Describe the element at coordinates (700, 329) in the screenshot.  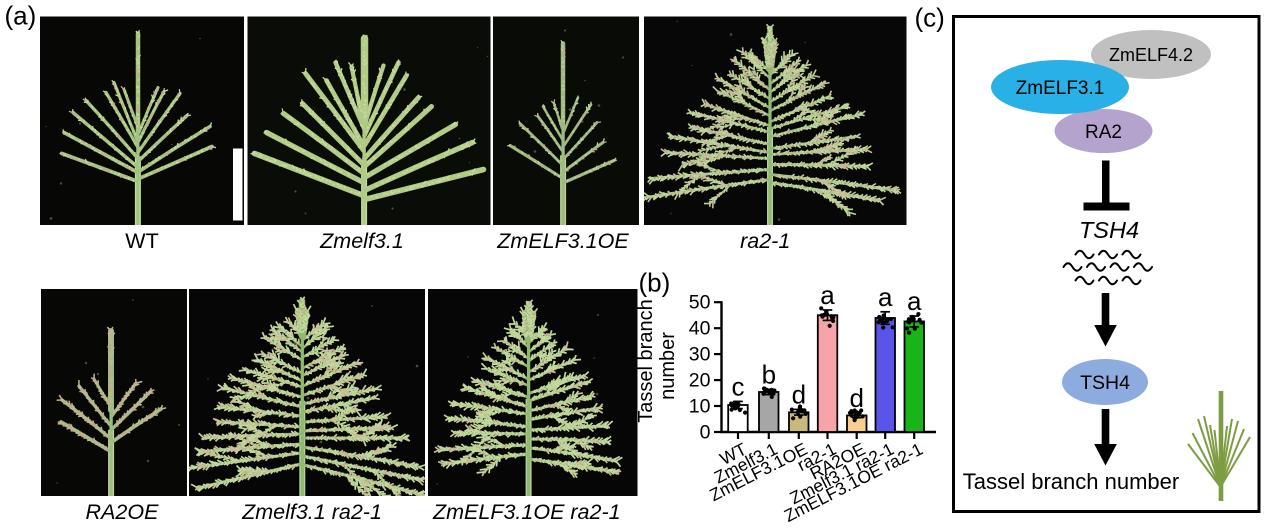
I see `svg-text: 40` at that location.